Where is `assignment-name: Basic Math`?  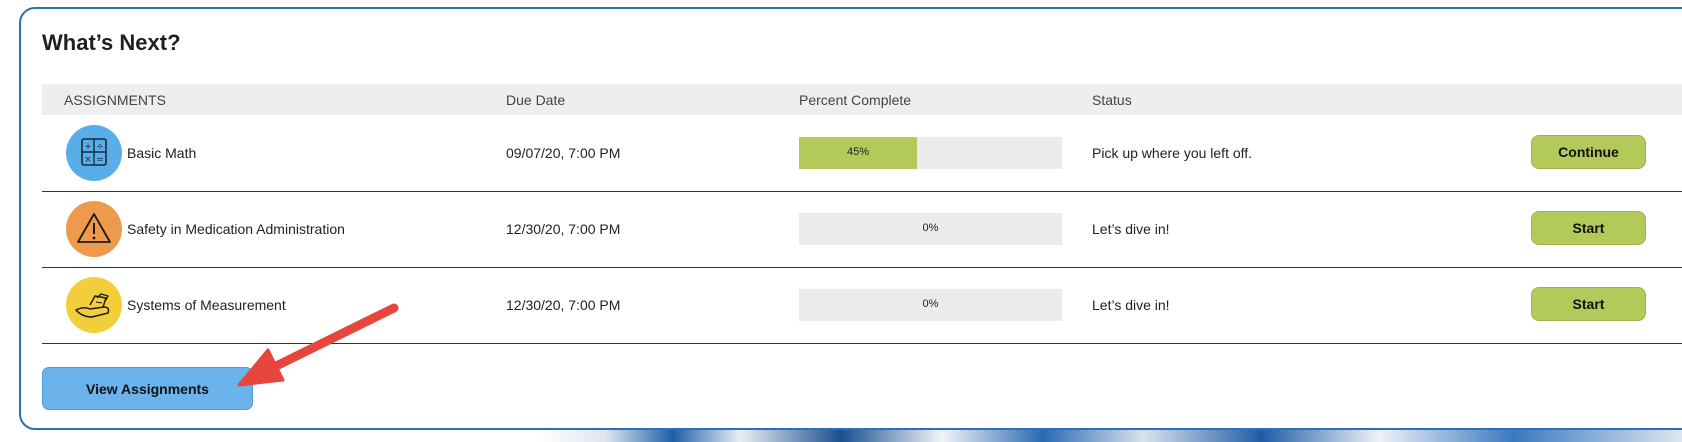 assignment-name: Basic Math is located at coordinates (162, 153).